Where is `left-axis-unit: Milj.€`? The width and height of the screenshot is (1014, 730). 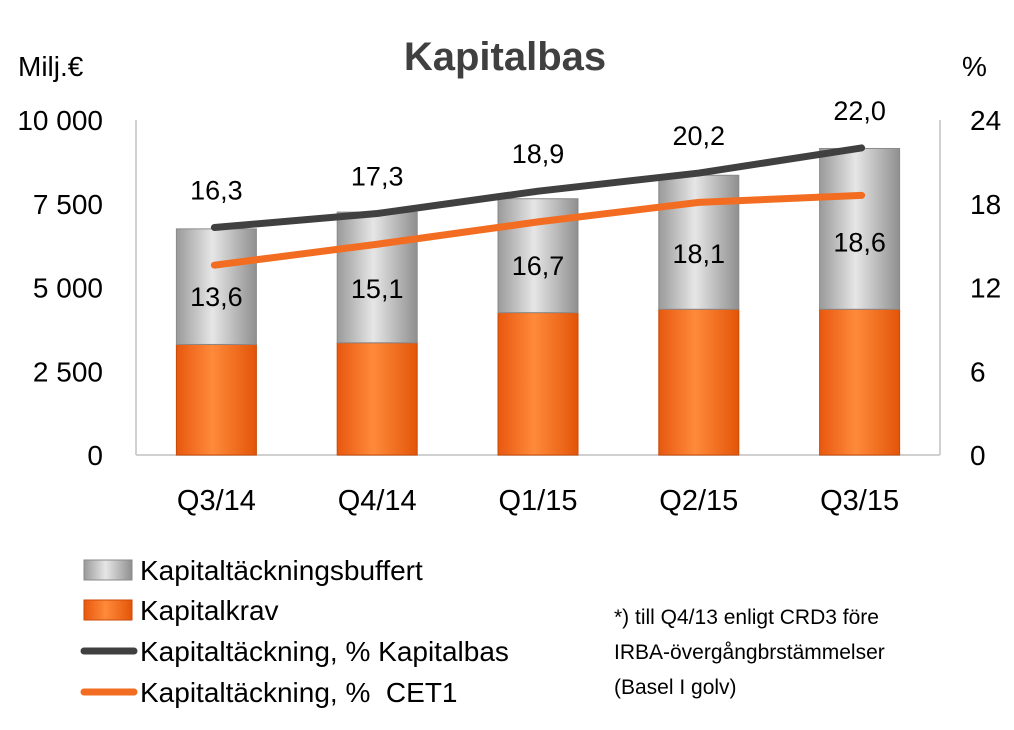 left-axis-unit: Milj.€ is located at coordinates (51, 66).